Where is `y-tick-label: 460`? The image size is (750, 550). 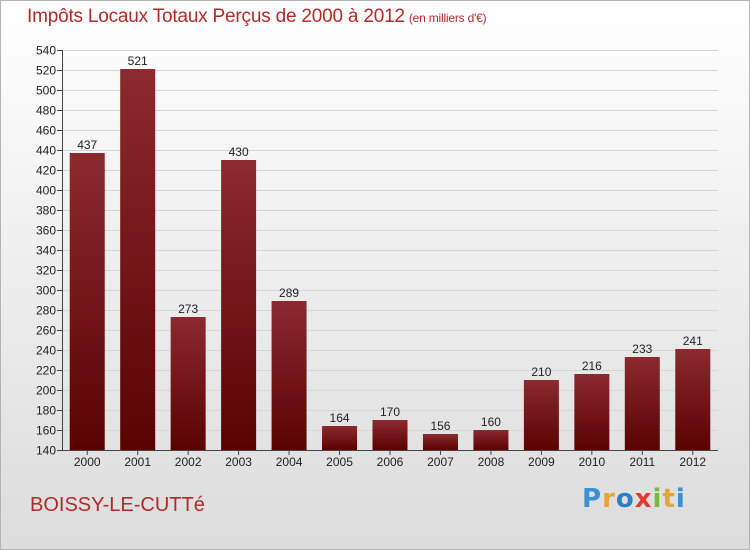
y-tick-label: 460 is located at coordinates (46, 131).